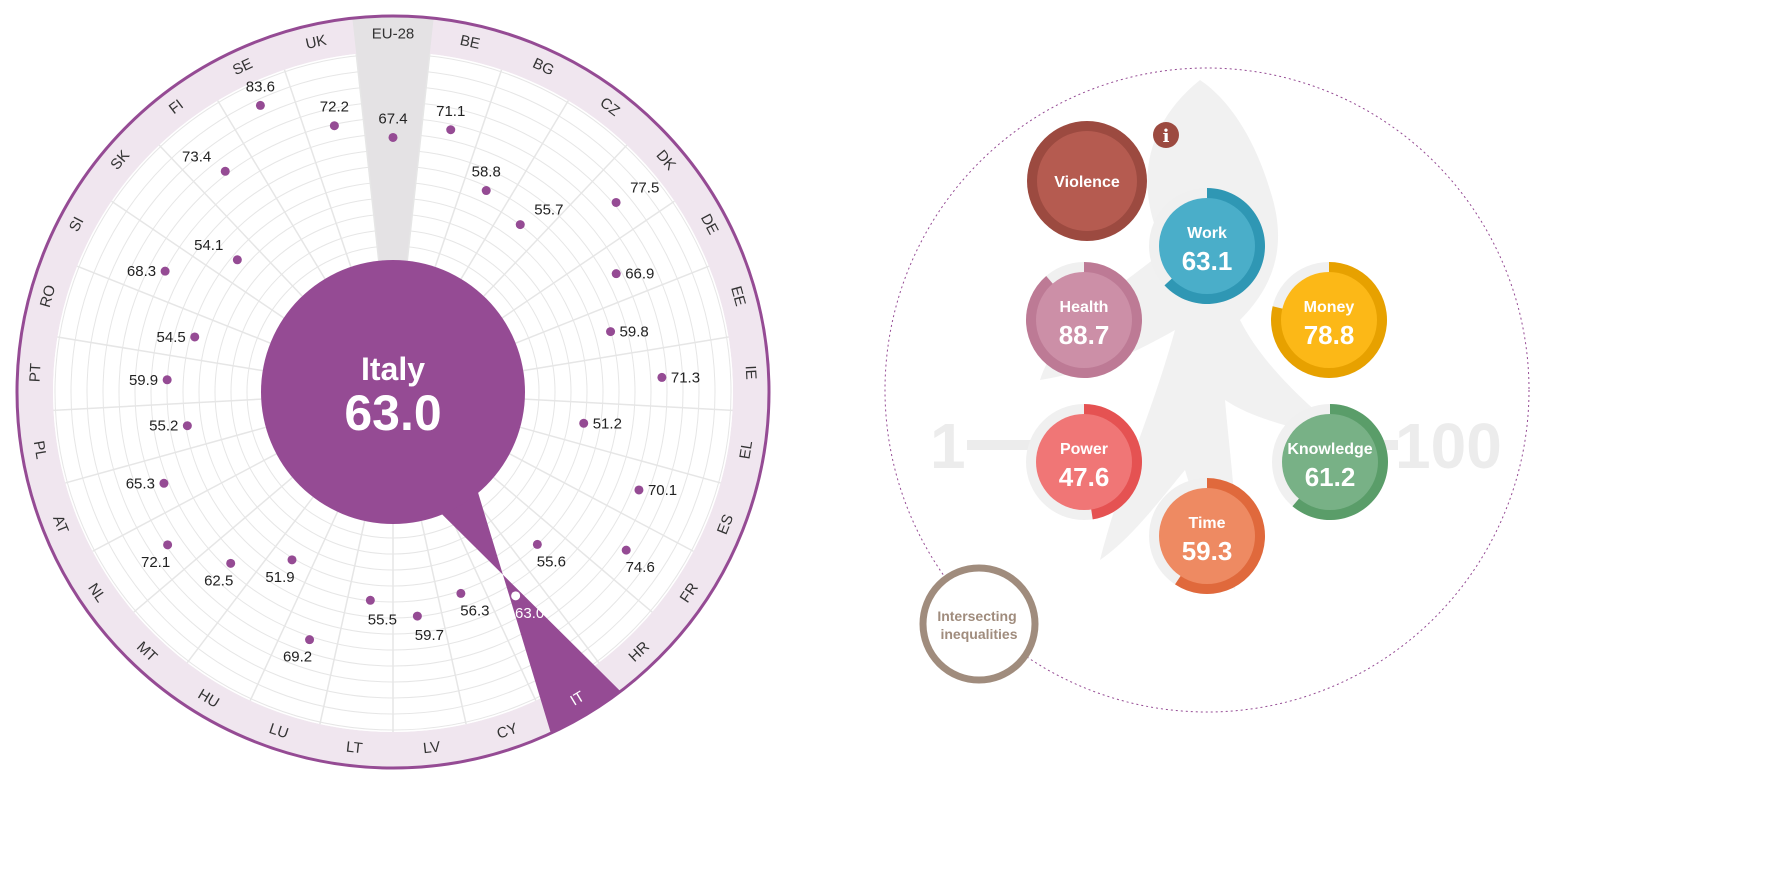 The image size is (1774, 891). What do you see at coordinates (1084, 477) in the screenshot?
I see `power-value: 47.6` at bounding box center [1084, 477].